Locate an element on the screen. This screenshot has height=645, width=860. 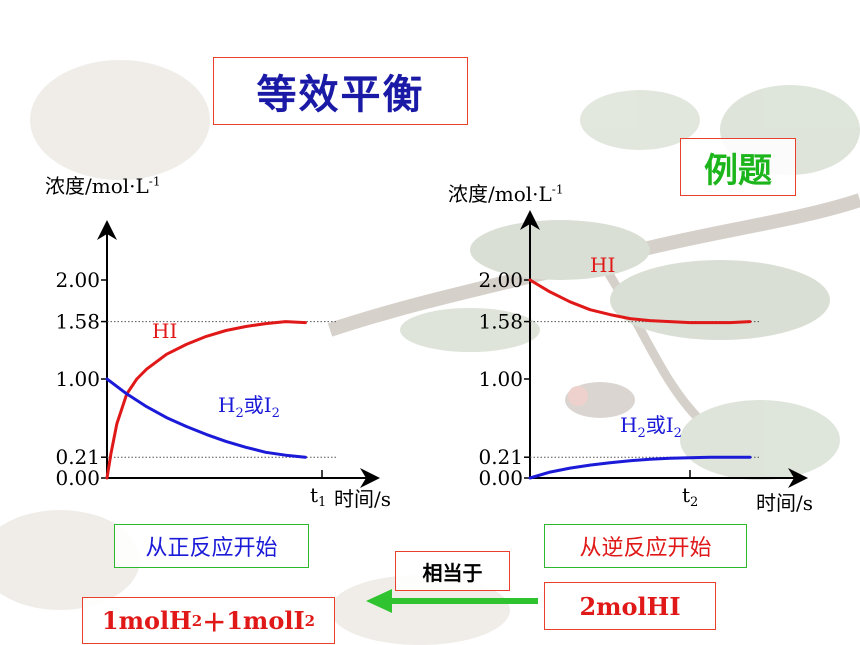
left-hi-curve is located at coordinates (206, 400).